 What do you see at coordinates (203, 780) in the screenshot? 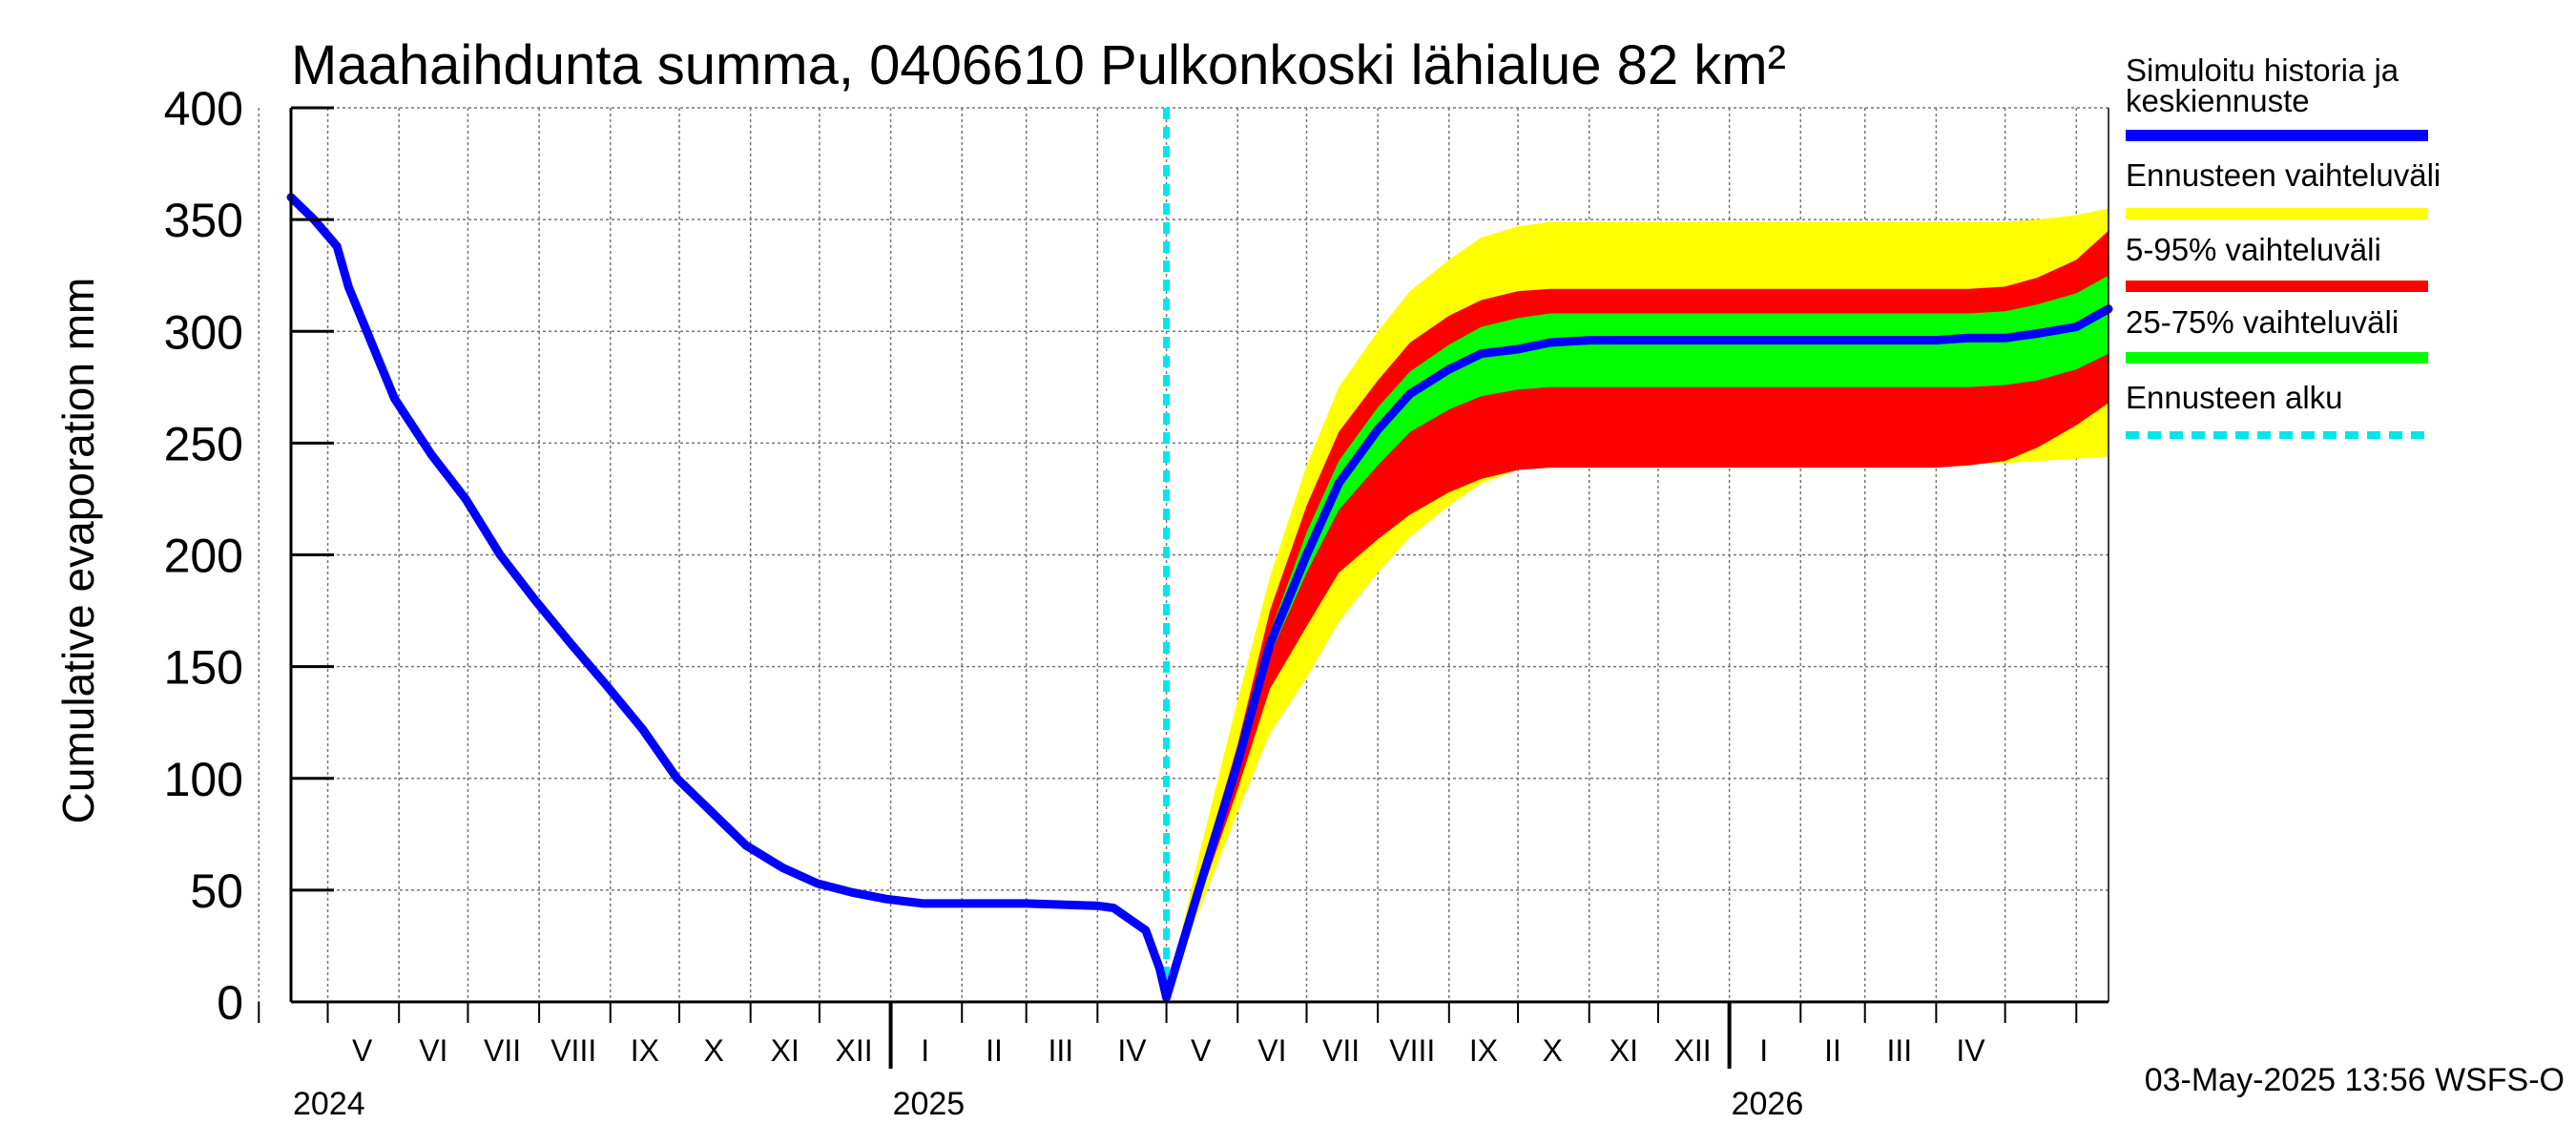
I see `y-tick-label: 100` at bounding box center [203, 780].